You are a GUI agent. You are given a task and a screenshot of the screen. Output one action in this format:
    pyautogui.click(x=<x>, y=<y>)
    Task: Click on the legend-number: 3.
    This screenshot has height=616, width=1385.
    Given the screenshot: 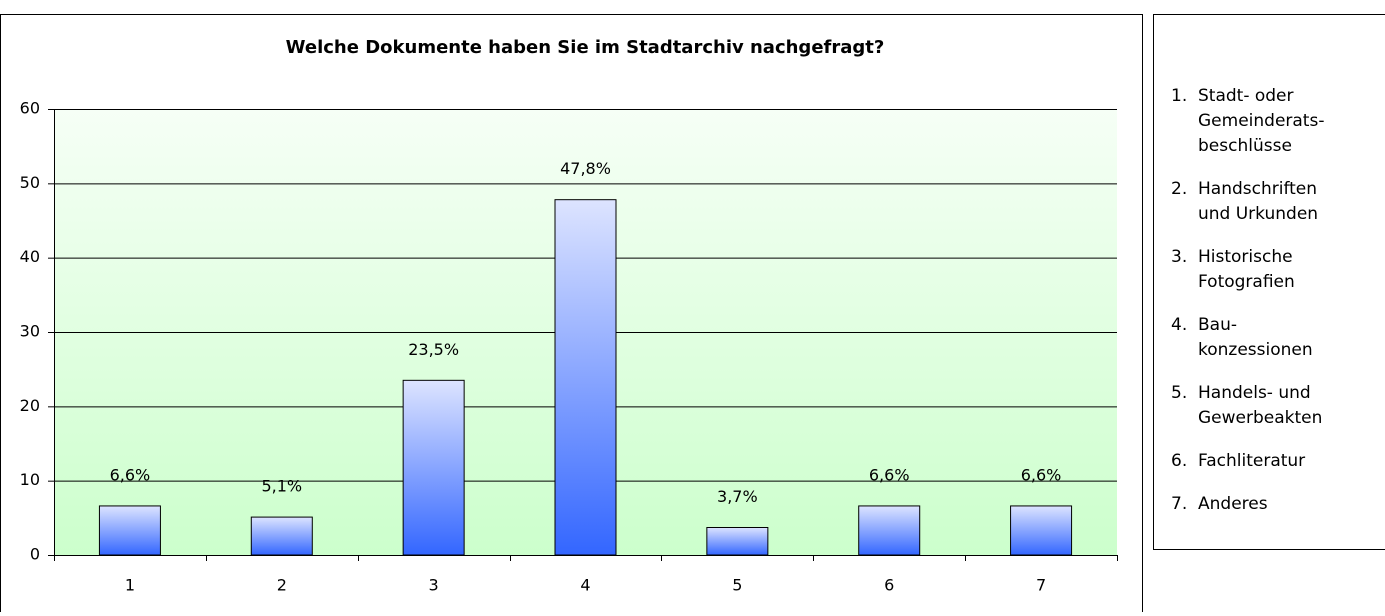 What is the action you would take?
    pyautogui.click(x=1179, y=257)
    